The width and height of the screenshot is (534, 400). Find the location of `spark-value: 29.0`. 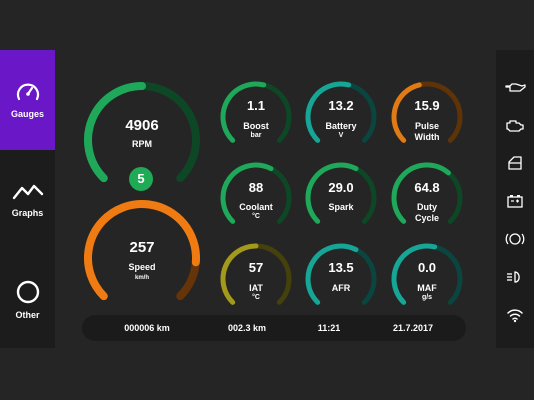

spark-value: 29.0 is located at coordinates (341, 187).